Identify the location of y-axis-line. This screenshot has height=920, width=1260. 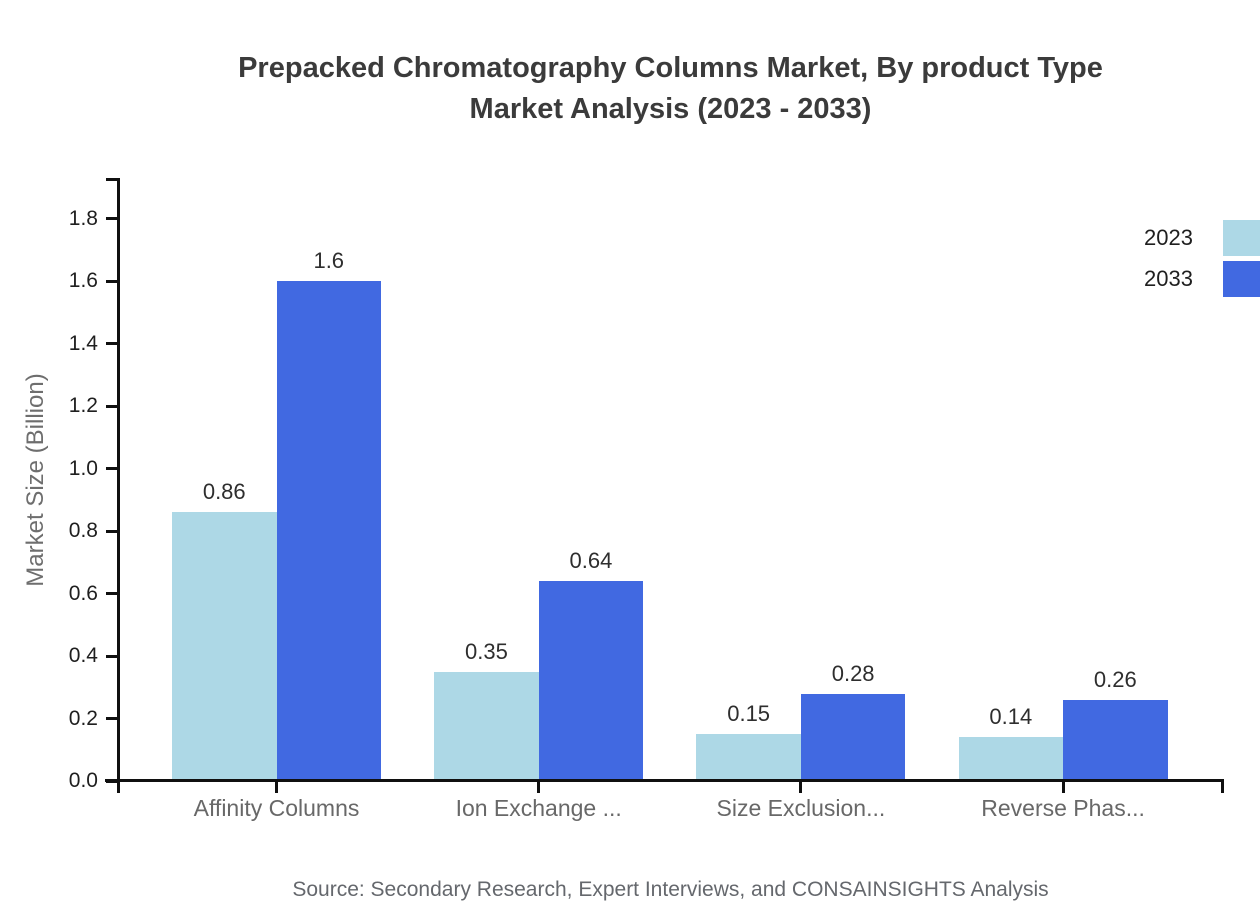
(118, 485).